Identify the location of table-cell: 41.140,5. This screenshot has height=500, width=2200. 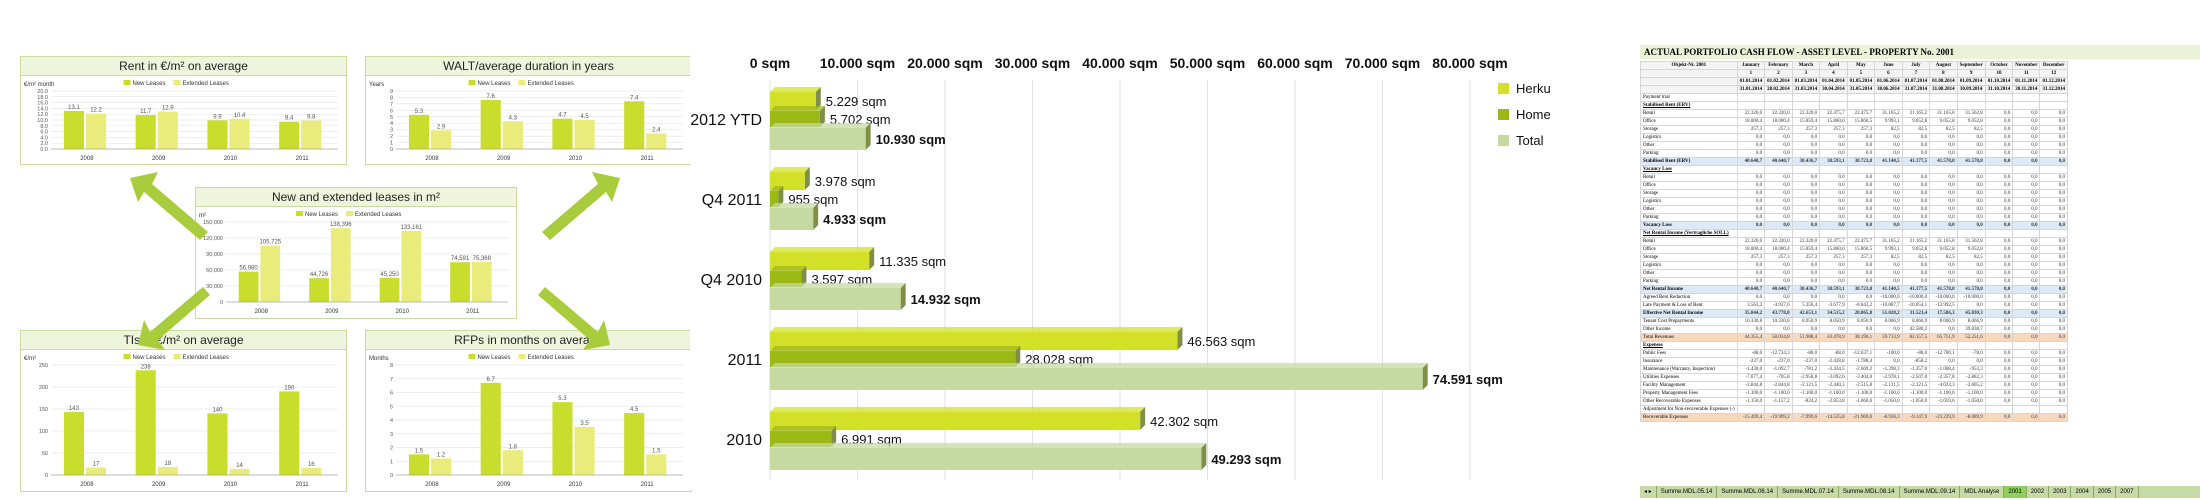
(1888, 161).